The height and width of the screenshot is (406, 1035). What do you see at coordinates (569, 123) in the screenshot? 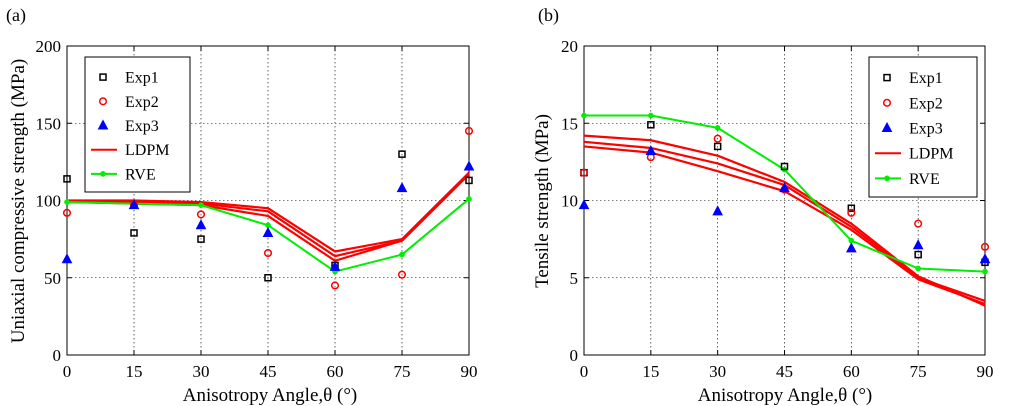
I see `y-tick-label: 15` at bounding box center [569, 123].